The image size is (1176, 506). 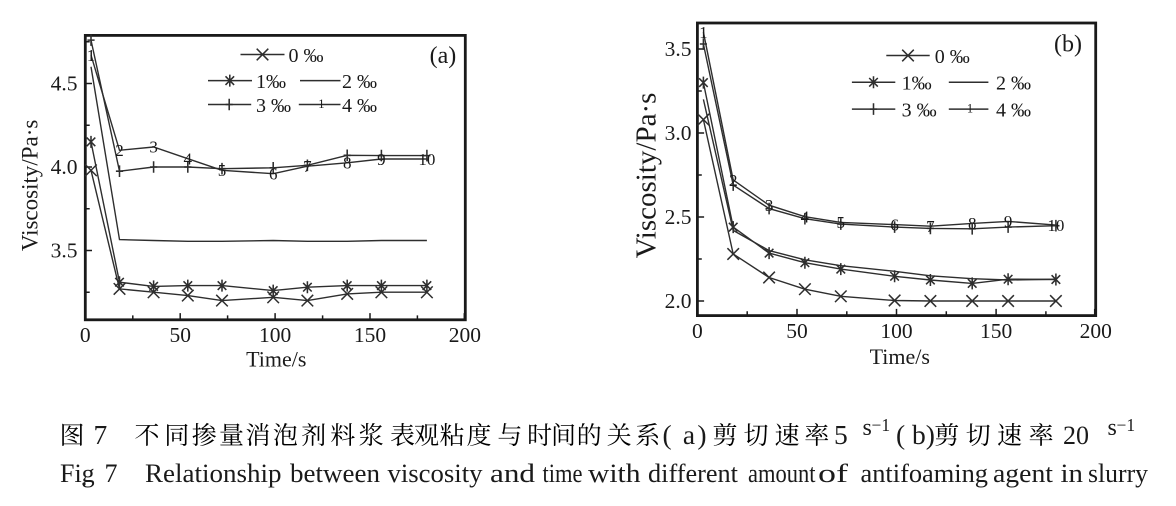 I want to click on svg-text: 4.0, so click(x=64, y=167).